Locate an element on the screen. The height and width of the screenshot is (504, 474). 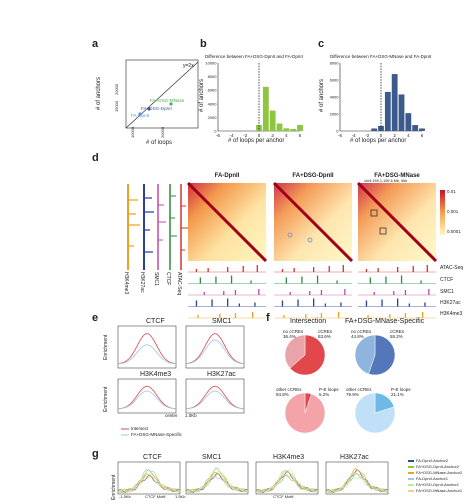
pie4-right-label: P-E loops 21.1% is located at coordinates (401, 392).